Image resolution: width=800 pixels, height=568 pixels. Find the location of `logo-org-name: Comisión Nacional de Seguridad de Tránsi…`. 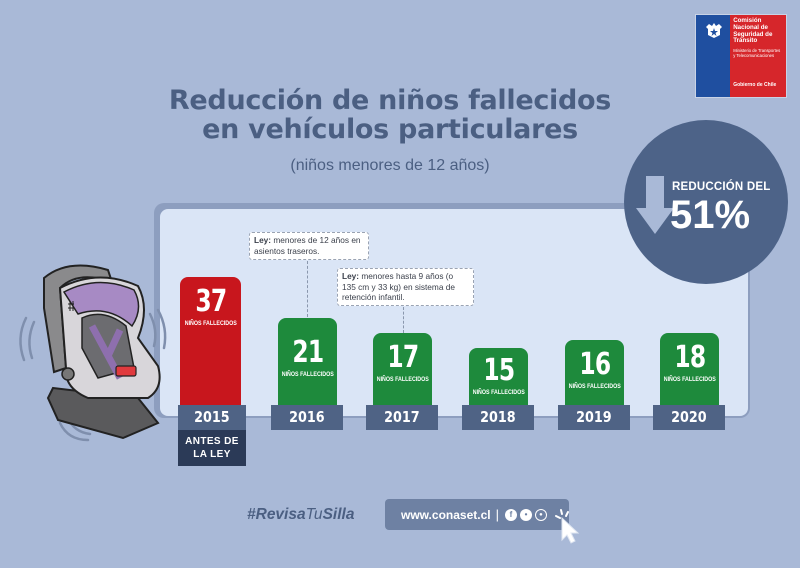

logo-org-name: Comisión Nacional de Seguridad de Tránsi… is located at coordinates (753, 31).